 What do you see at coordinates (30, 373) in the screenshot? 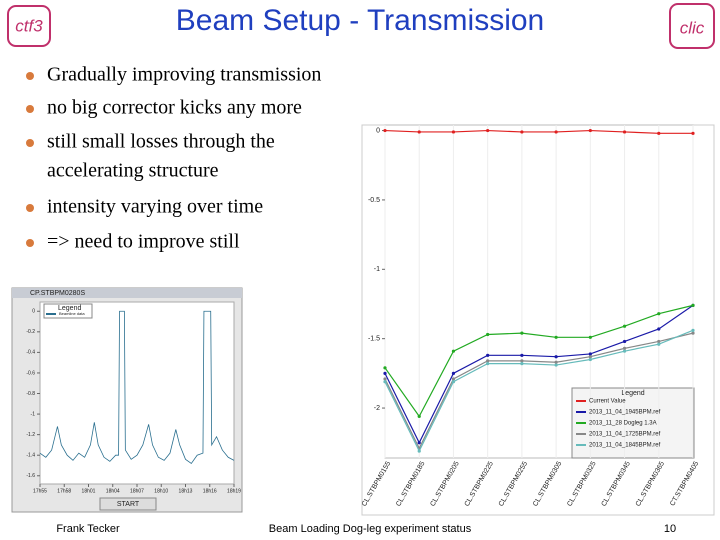
I see `y-tick-label: -0.6` at bounding box center [30, 373].